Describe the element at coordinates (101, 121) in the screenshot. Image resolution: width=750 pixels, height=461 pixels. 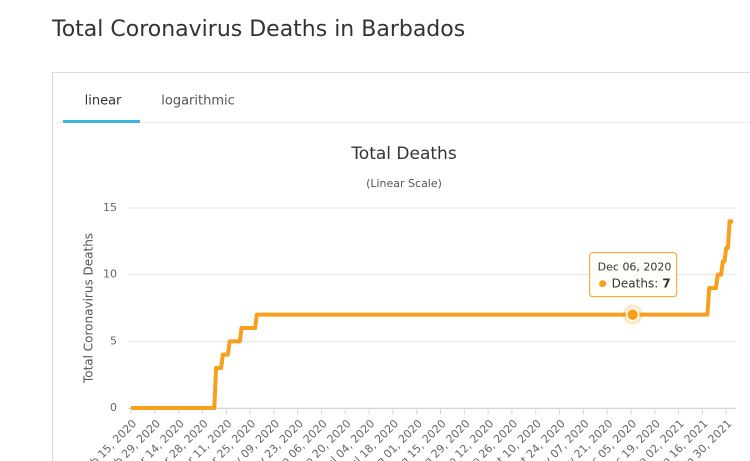
I see `active-tab-underline` at that location.